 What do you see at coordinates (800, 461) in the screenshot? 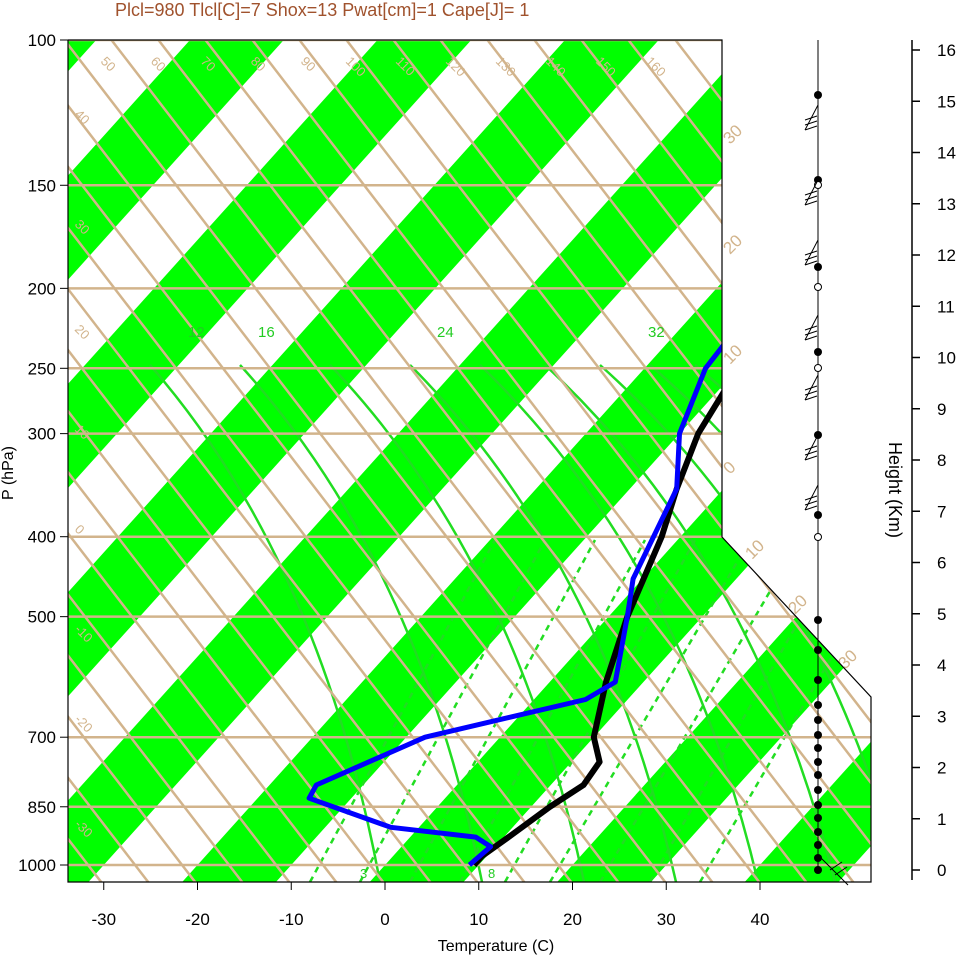
I see `dry-adiabat` at bounding box center [800, 461].